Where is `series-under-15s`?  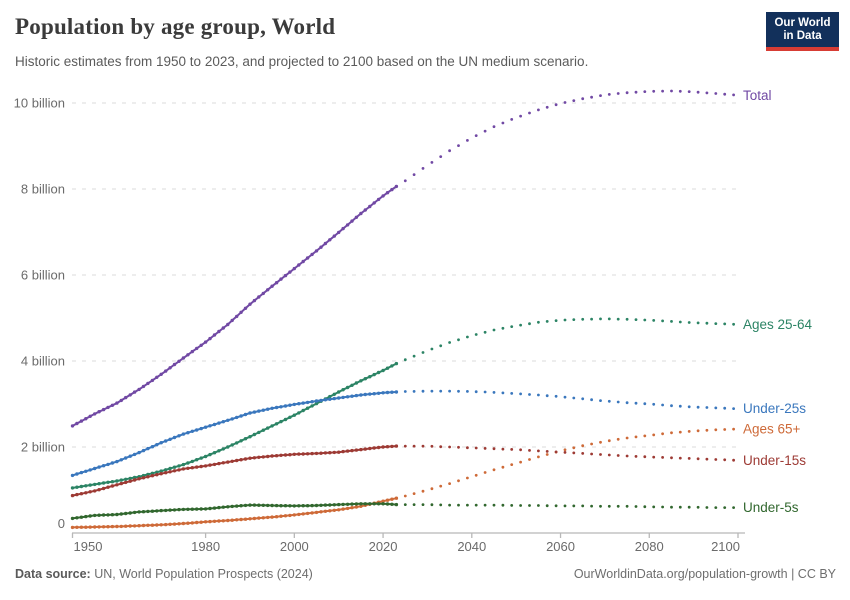 series-under-15s is located at coordinates (402, 471).